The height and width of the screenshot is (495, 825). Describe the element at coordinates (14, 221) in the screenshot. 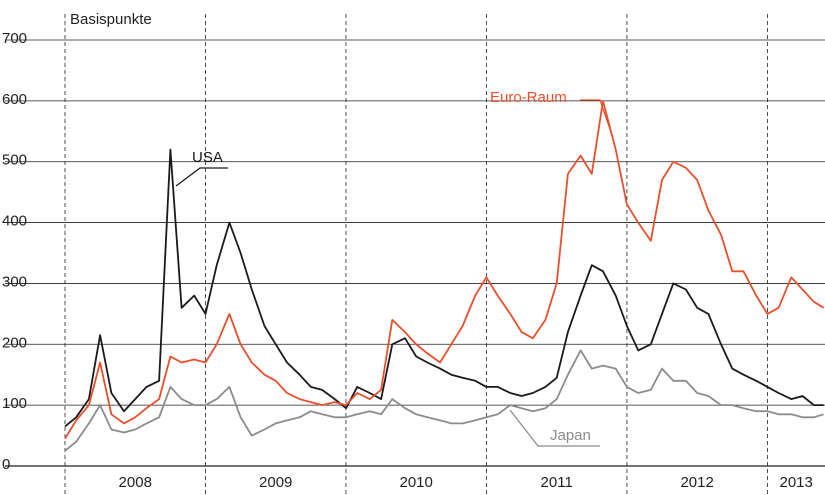

I see `y-tick-label: 400` at that location.